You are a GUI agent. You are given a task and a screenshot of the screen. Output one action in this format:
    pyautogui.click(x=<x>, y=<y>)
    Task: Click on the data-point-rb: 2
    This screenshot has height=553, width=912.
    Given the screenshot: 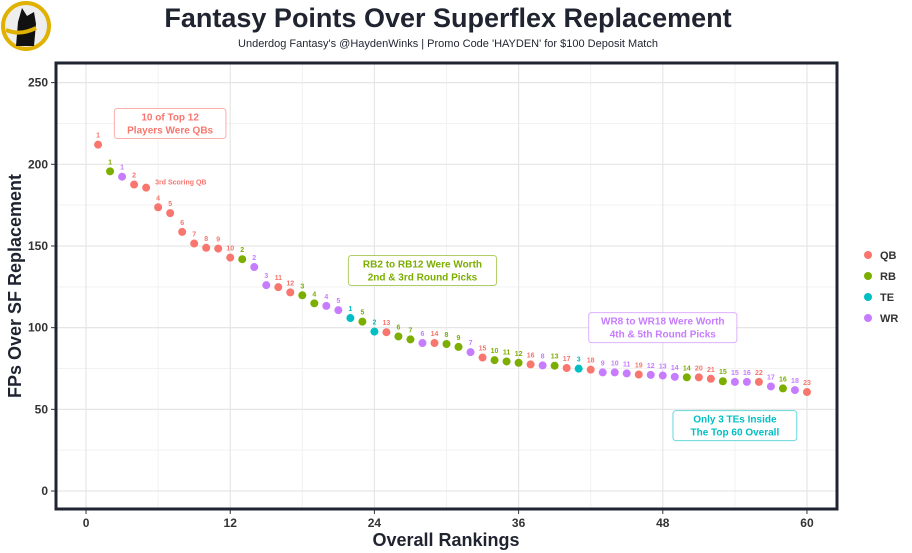 What is the action you would take?
    pyautogui.click(x=242, y=255)
    